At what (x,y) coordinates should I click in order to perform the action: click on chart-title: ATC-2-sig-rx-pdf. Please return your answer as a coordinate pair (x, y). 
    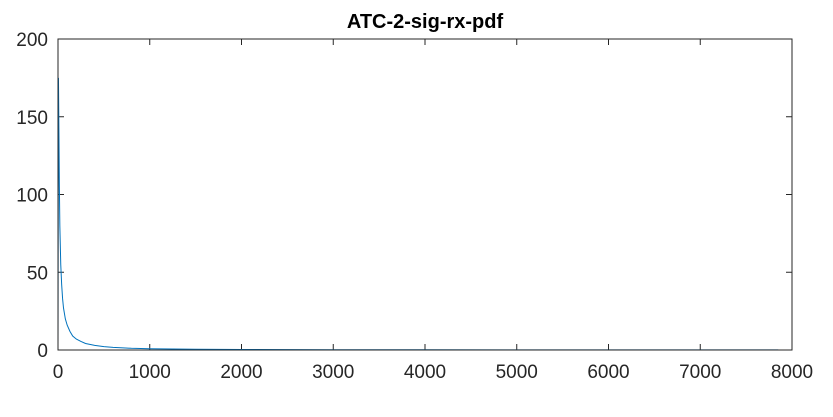
    Looking at the image, I should click on (425, 22).